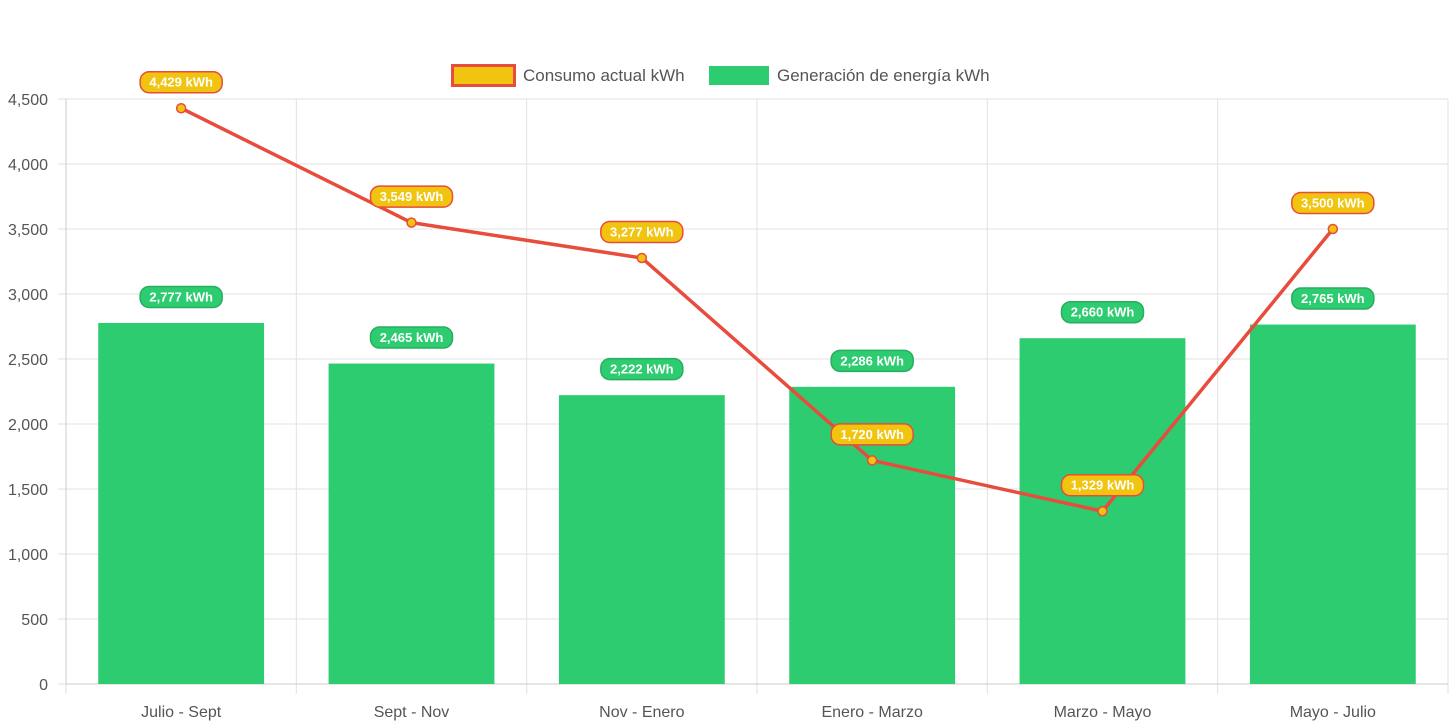 The height and width of the screenshot is (727, 1456). I want to click on y-tick-label: 2,000, so click(28, 425).